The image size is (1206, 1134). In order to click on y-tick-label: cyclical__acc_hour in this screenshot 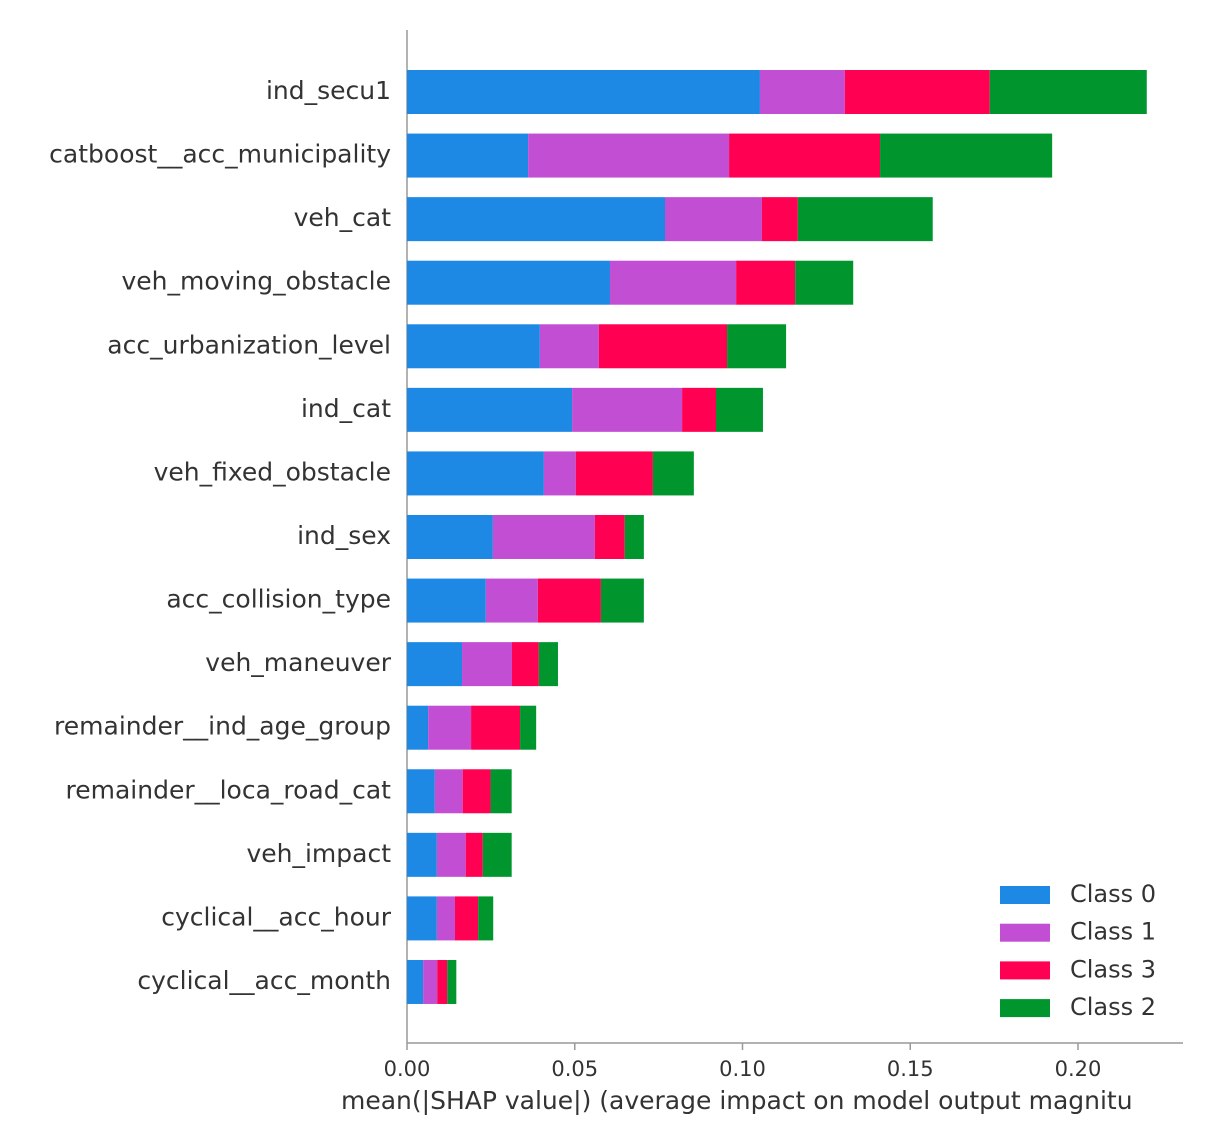, I will do `click(276, 916)`.